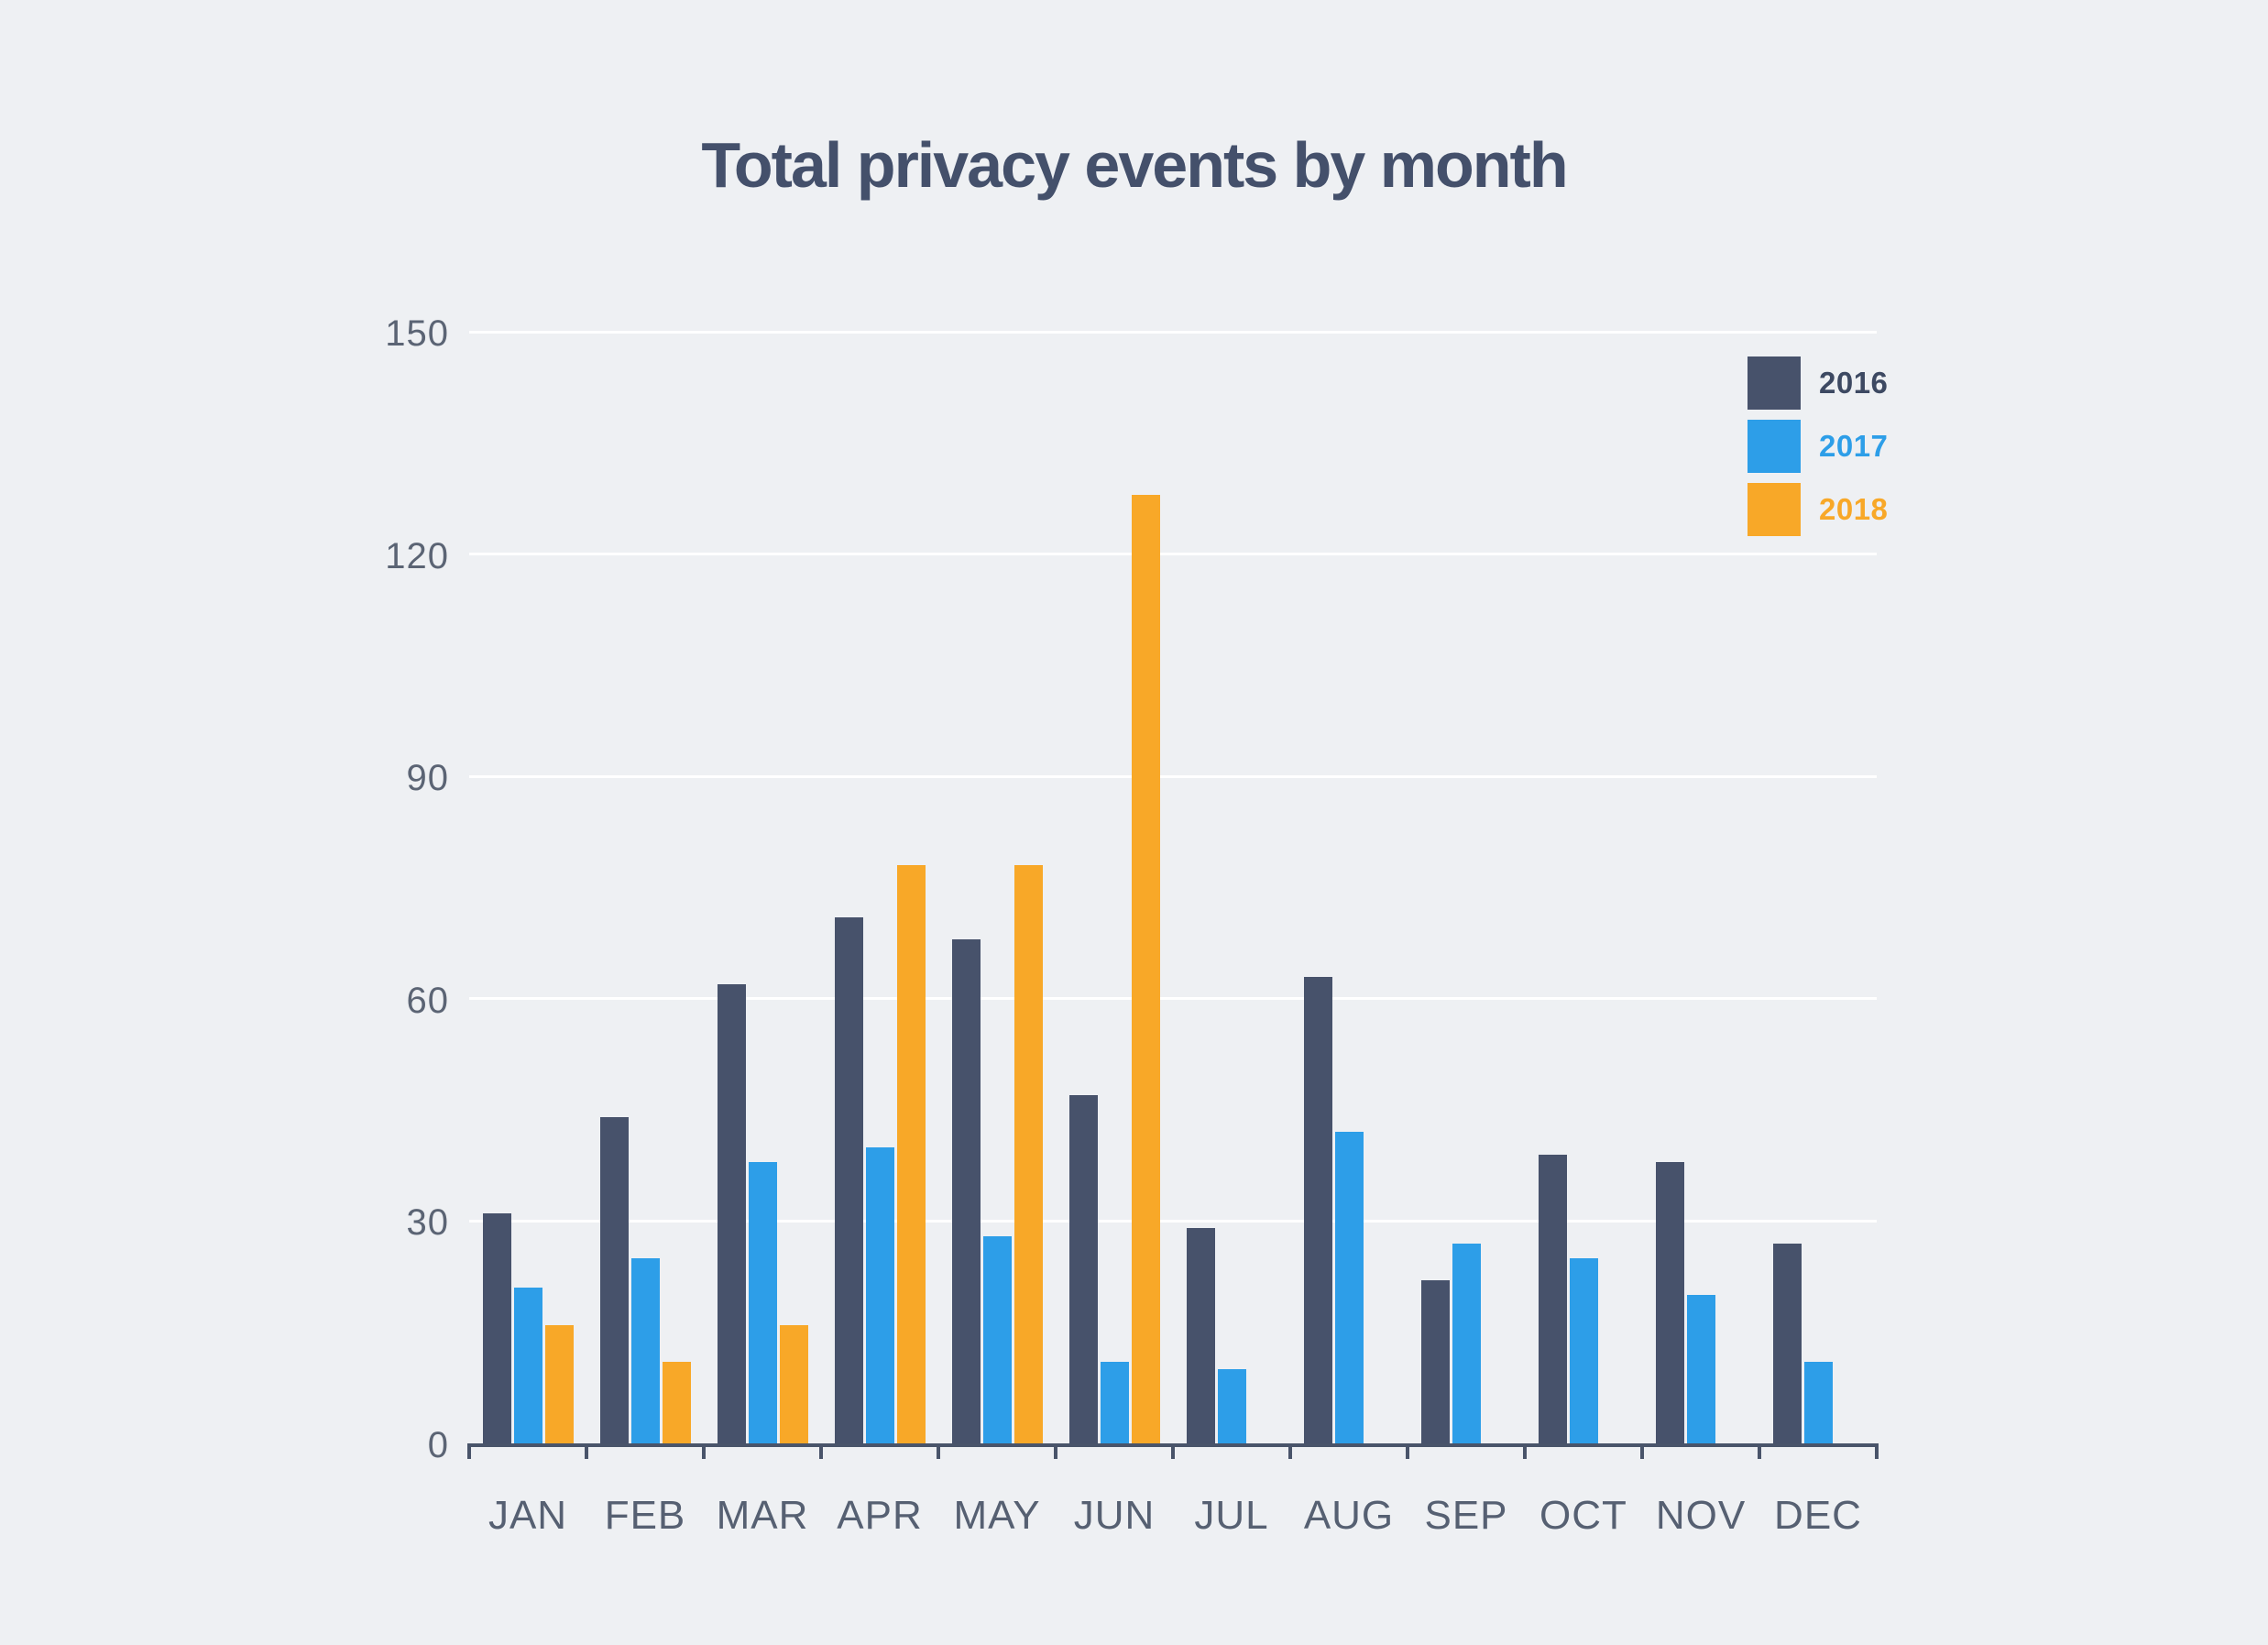 The image size is (2268, 1645). What do you see at coordinates (1114, 888) in the screenshot?
I see `bar-group-jun` at bounding box center [1114, 888].